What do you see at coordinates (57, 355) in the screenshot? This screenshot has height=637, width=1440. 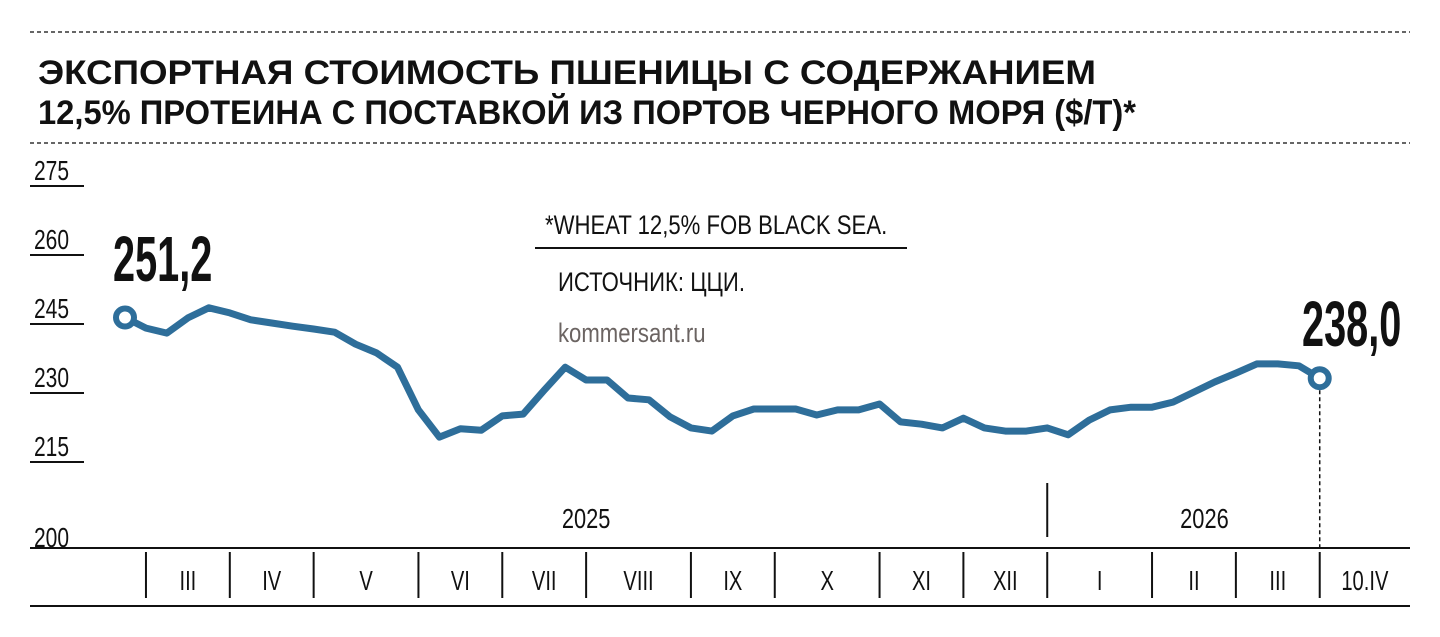 I see `y-axis: 275 260 245 230 215 200` at bounding box center [57, 355].